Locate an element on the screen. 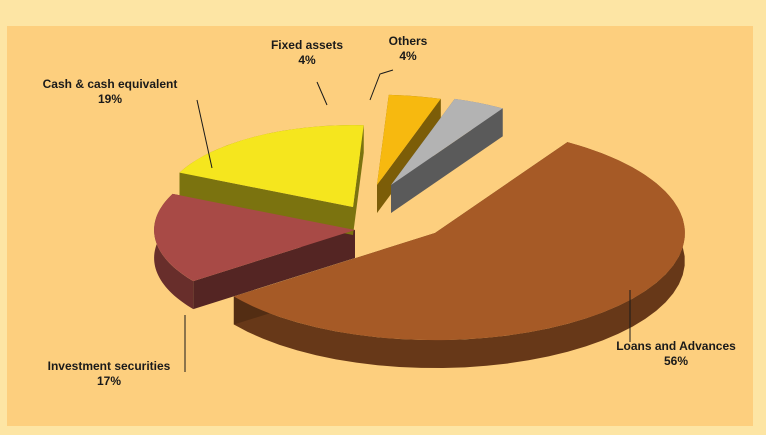 This screenshot has width=766, height=435. leader-line-fixed-assets is located at coordinates (322, 93).